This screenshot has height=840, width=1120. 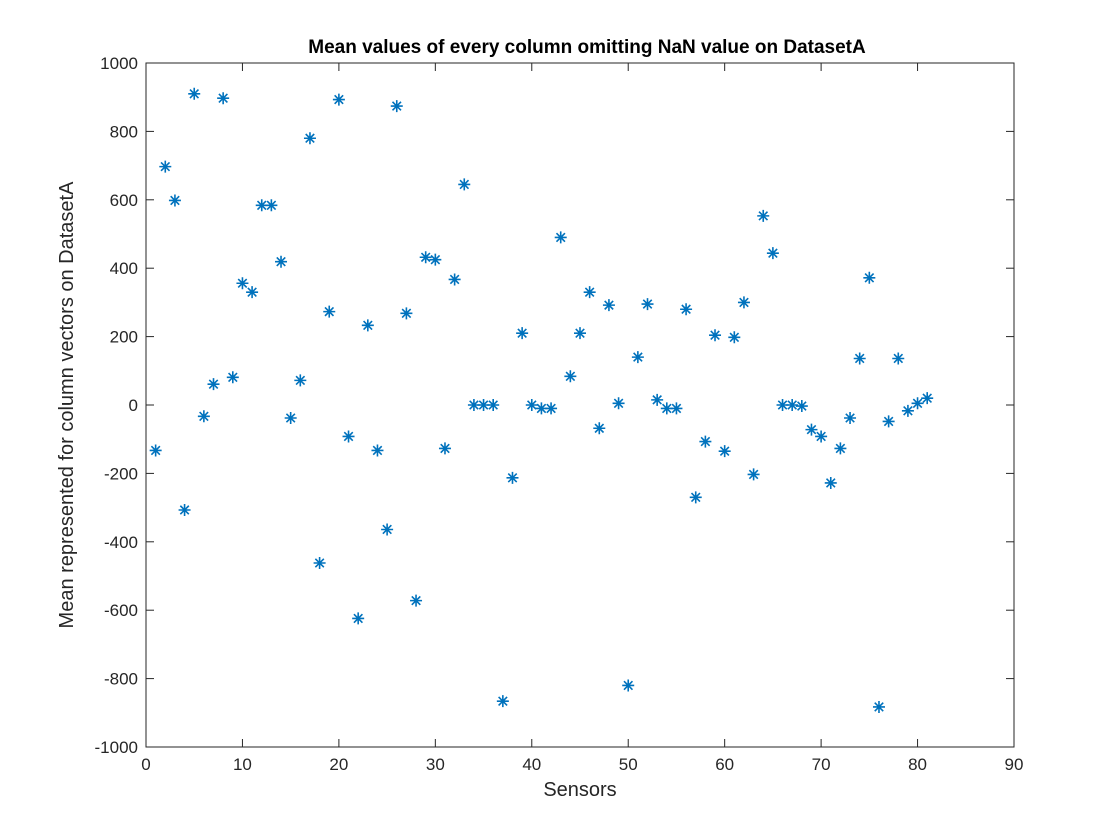 I want to click on x-tick-label: 70, so click(x=821, y=764).